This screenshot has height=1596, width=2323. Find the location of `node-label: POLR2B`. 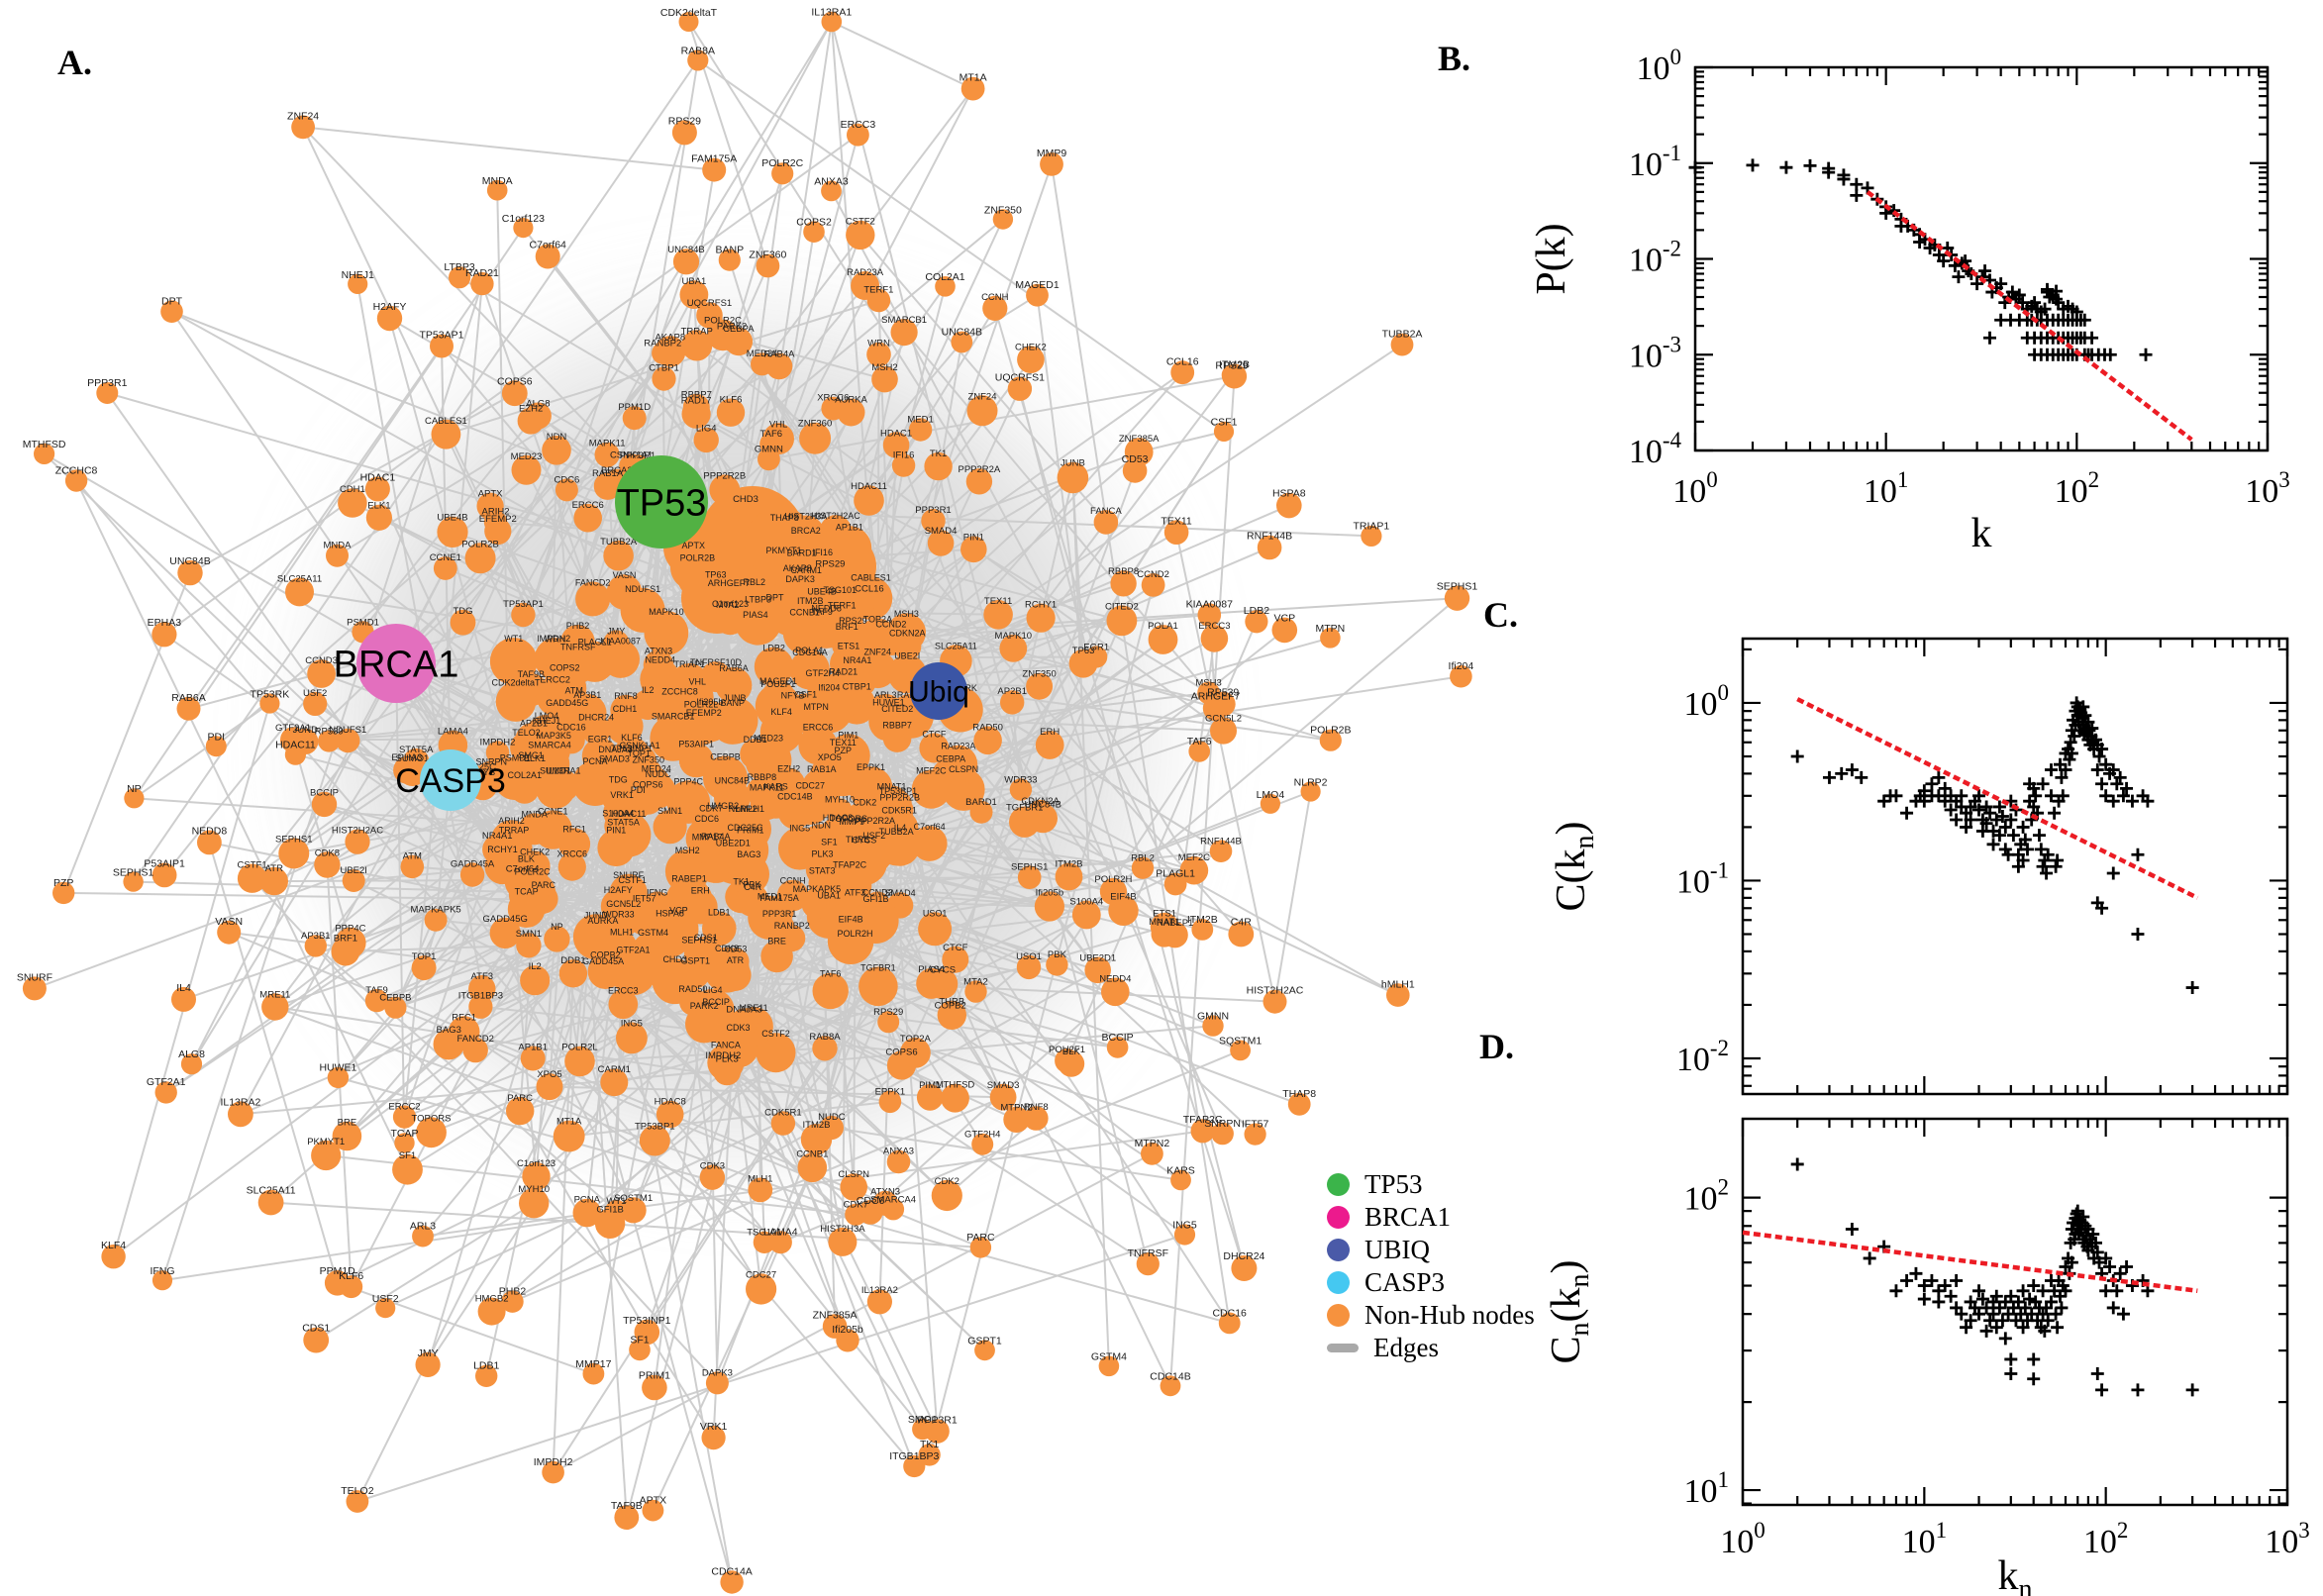

node-label: POLR2B is located at coordinates (698, 557).